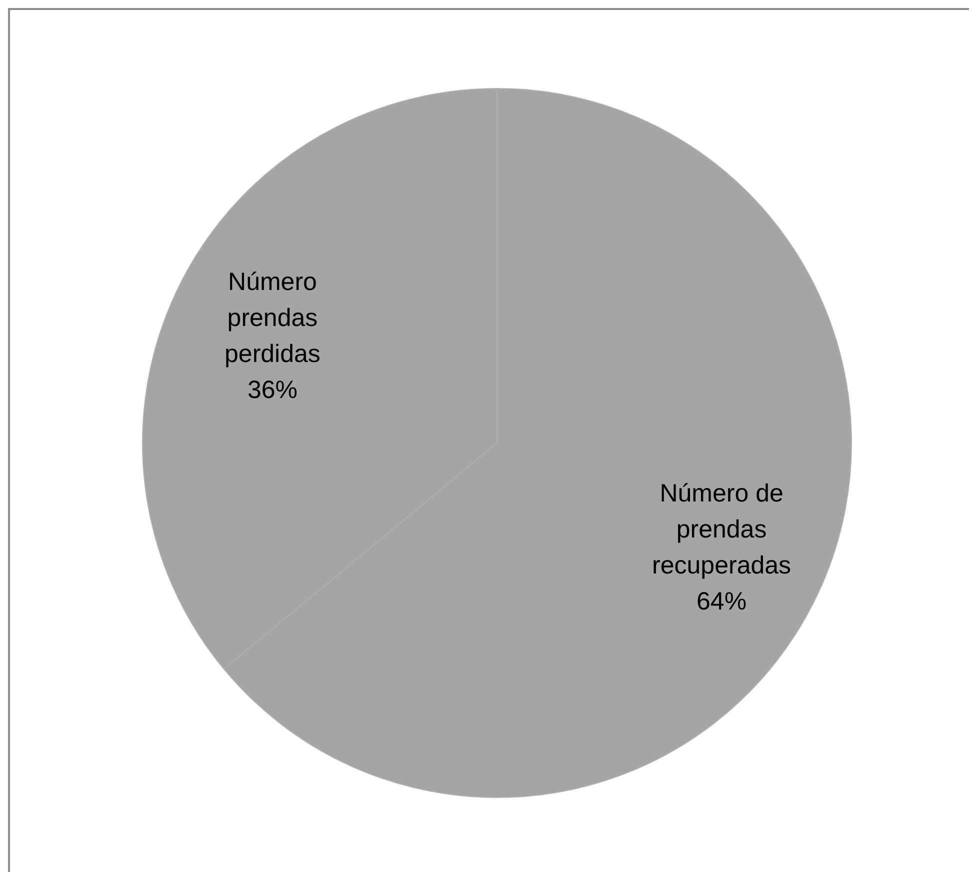 This screenshot has width=975, height=880. Describe the element at coordinates (272, 318) in the screenshot. I see `slice-label: Número prendas perdidas` at that location.